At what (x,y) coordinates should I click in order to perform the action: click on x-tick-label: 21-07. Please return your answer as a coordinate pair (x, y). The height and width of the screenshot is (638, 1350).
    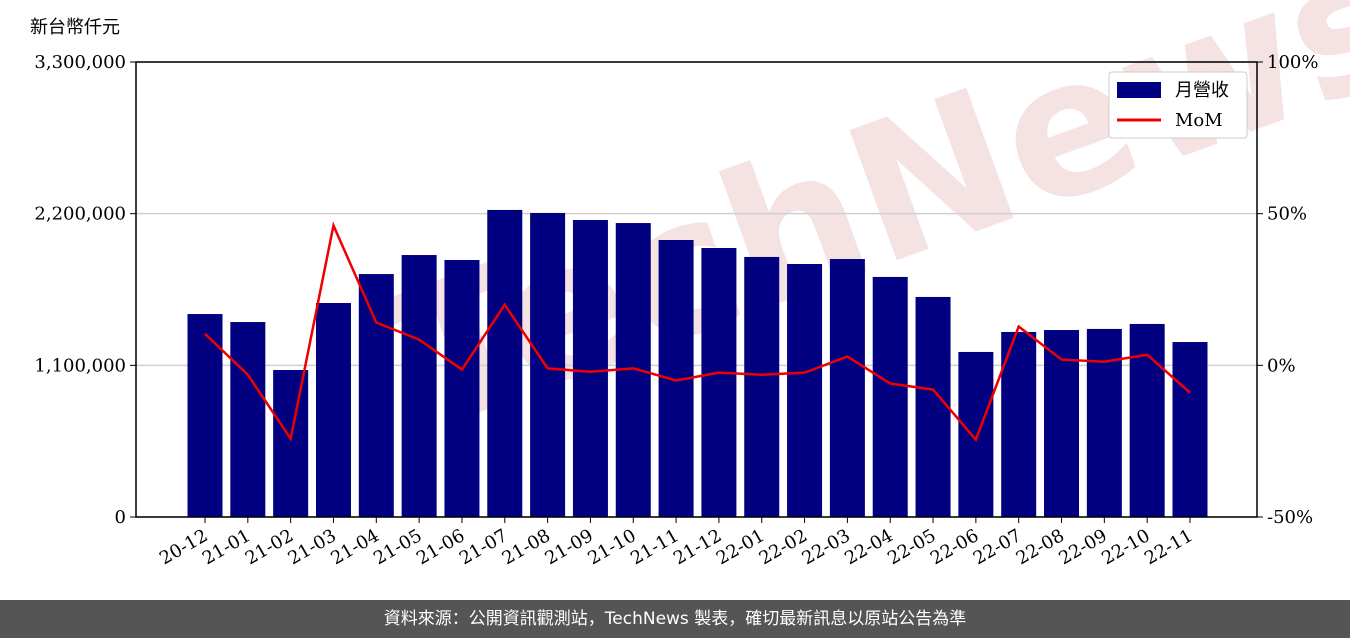
    Looking at the image, I should click on (483, 547).